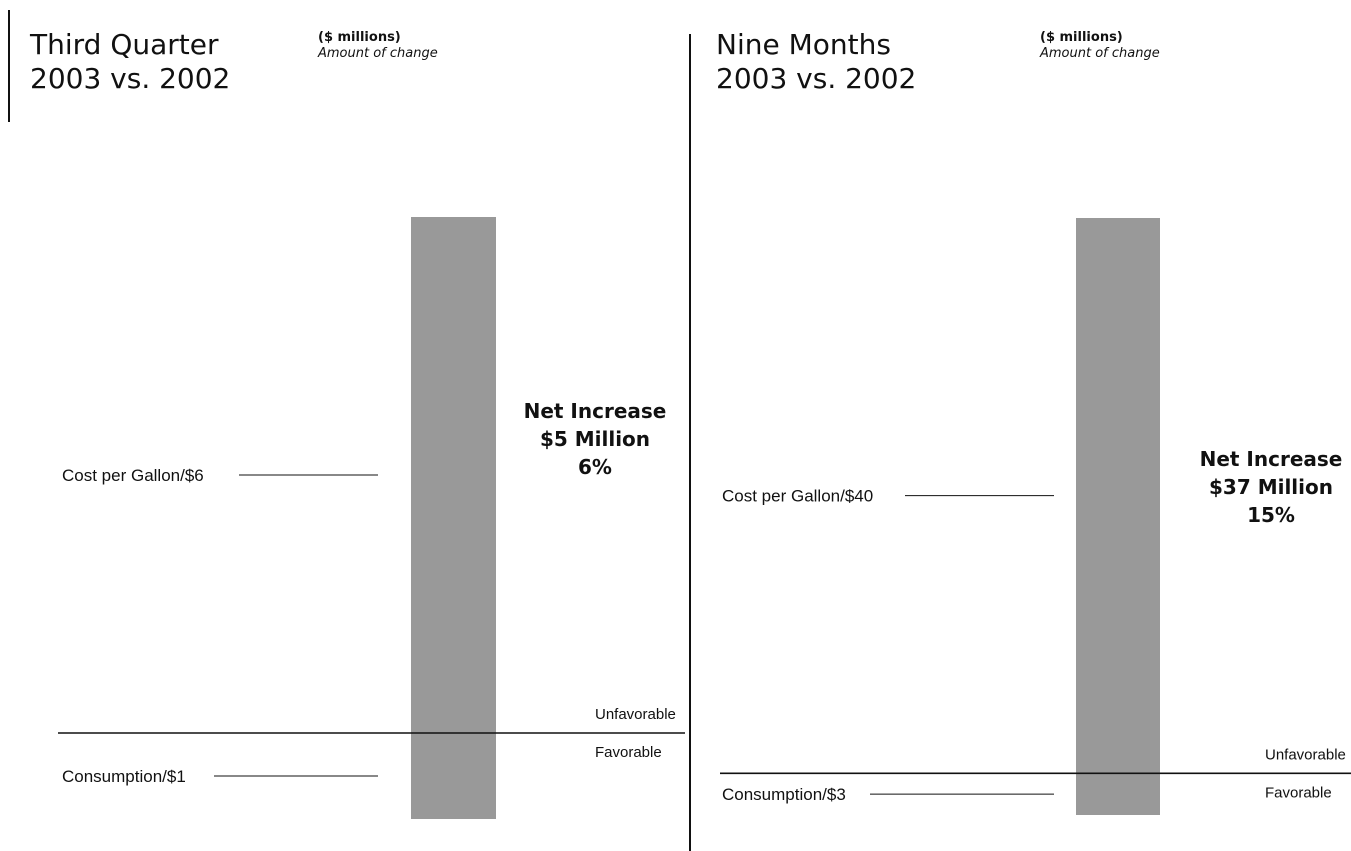 The image size is (1351, 851). Describe the element at coordinates (816, 78) in the screenshot. I see `panel-title-right-line2: 2003 vs. 2002` at that location.